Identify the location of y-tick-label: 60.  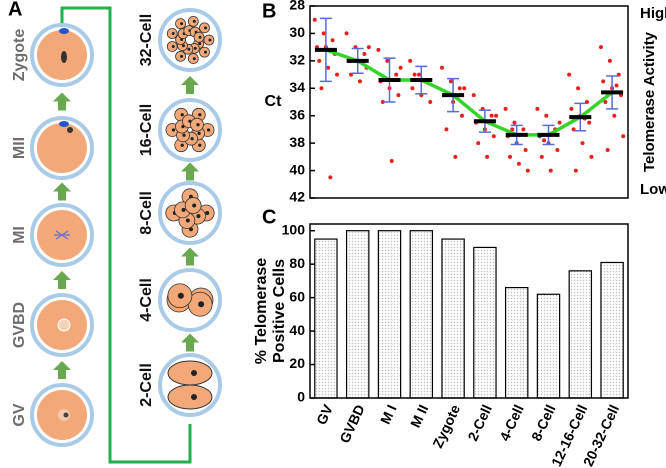
(297, 296).